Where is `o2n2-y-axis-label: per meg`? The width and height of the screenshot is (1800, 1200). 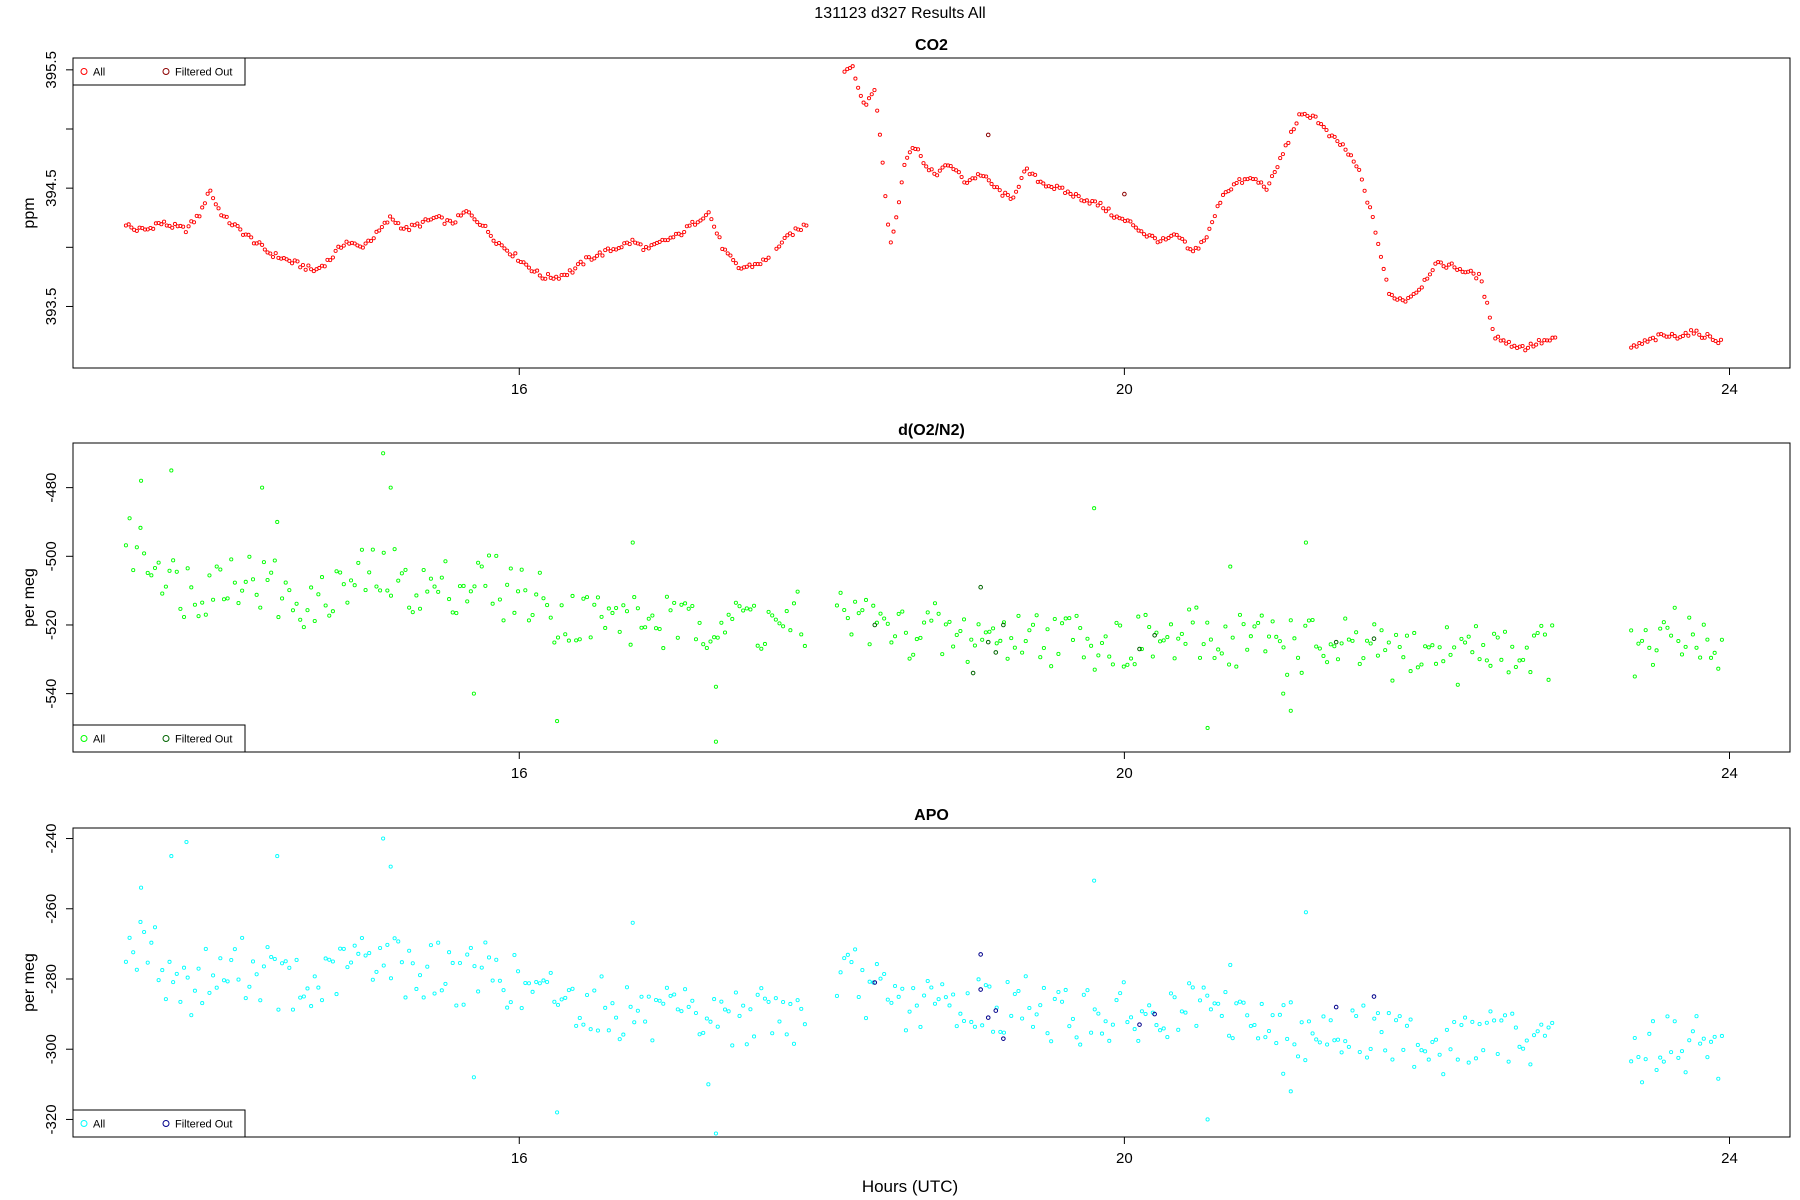
o2n2-y-axis-label: per meg is located at coordinates (29, 597).